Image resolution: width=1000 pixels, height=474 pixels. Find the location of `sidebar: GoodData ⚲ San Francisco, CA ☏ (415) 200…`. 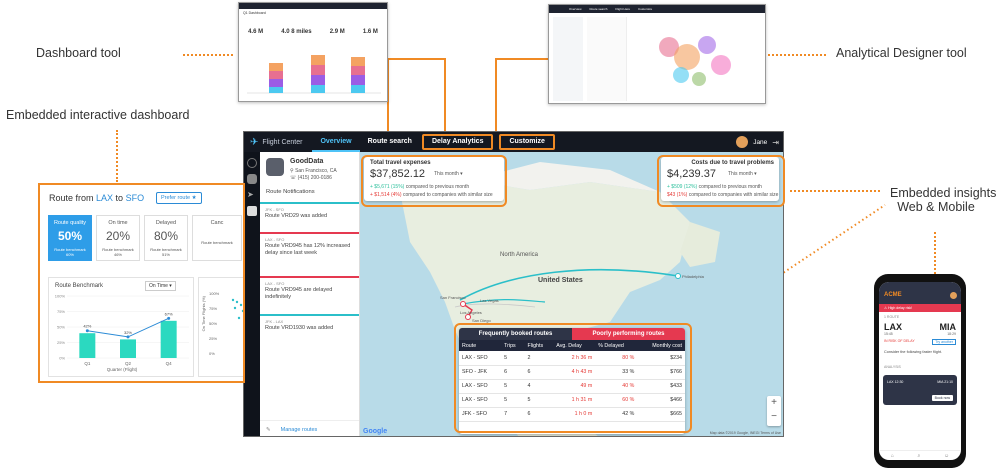

sidebar: GoodData ⚲ San Francisco, CA ☏ (415) 200… is located at coordinates (310, 294).